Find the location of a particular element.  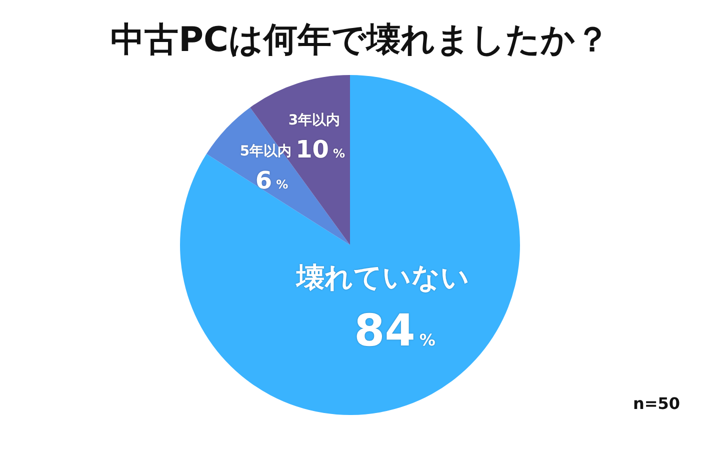

chart-title: 中古PCは何年で壊れましたか？ is located at coordinates (360, 40).